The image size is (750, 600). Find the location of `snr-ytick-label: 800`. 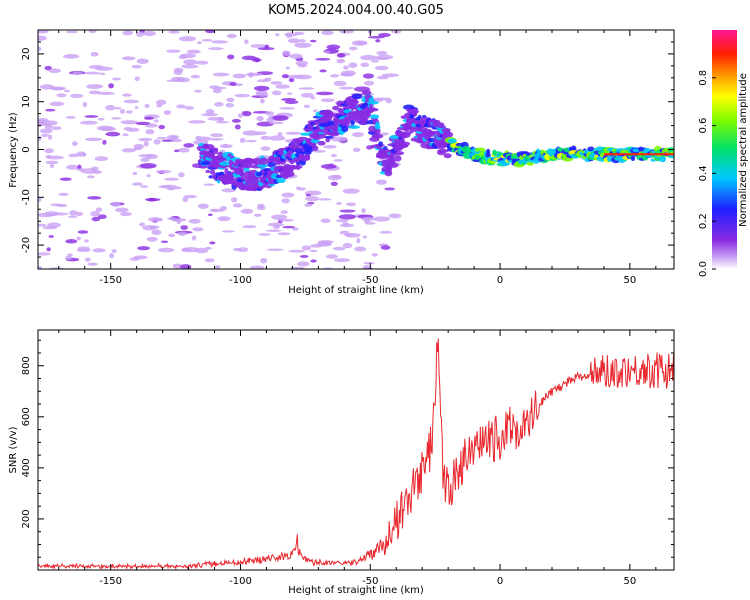

snr-ytick-label: 800 is located at coordinates (26, 365).